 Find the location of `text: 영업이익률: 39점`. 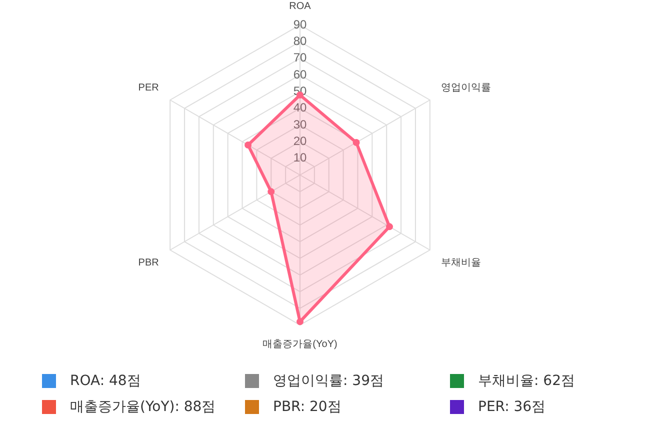

text: 영업이익률: 39점 is located at coordinates (328, 381).